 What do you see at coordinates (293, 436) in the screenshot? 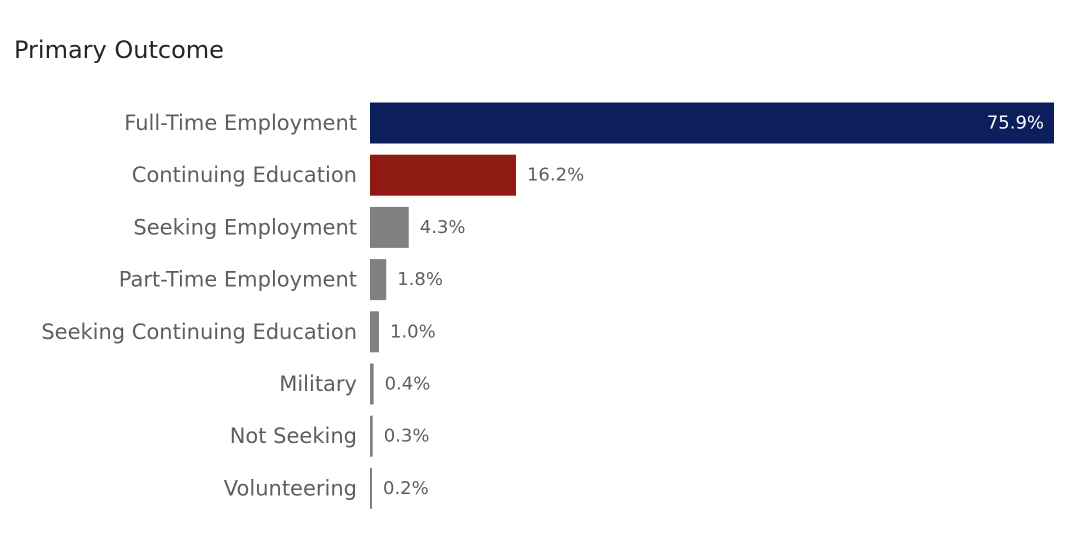
I see `category-label: Not Seeking` at bounding box center [293, 436].